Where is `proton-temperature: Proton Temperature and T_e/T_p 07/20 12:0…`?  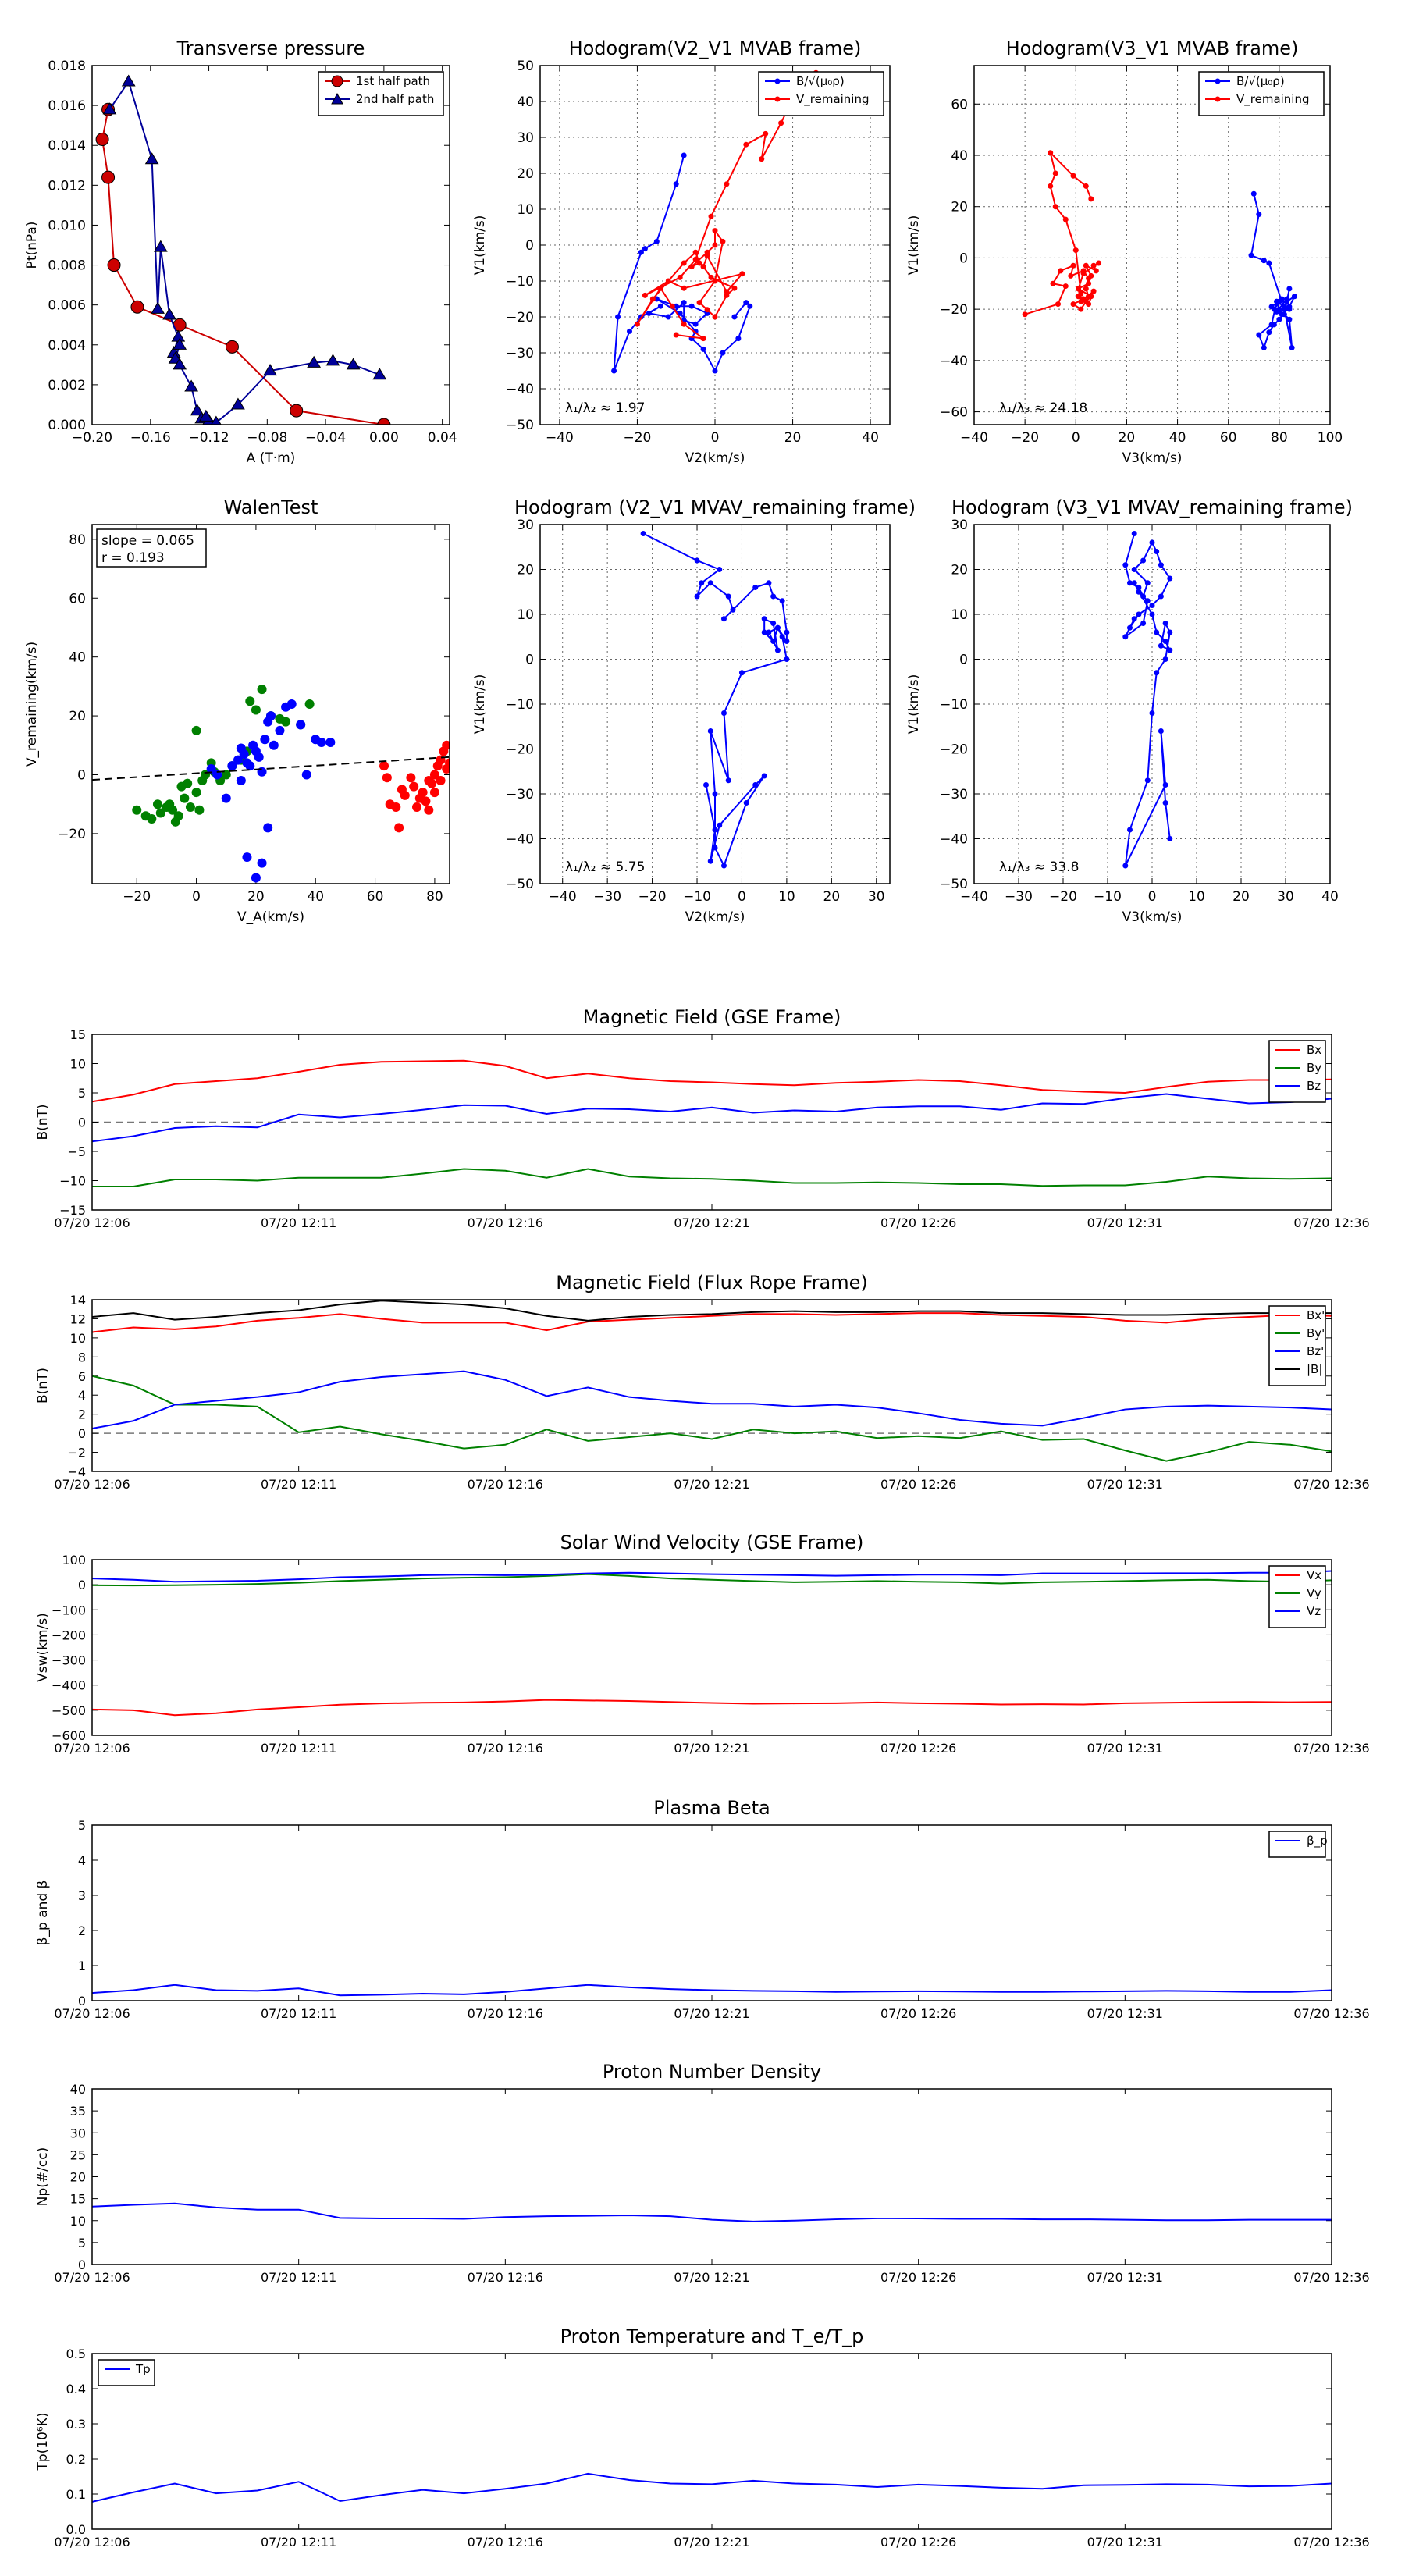 proton-temperature: Proton Temperature and T_e/T_p 07/20 12:0… is located at coordinates (703, 2437).